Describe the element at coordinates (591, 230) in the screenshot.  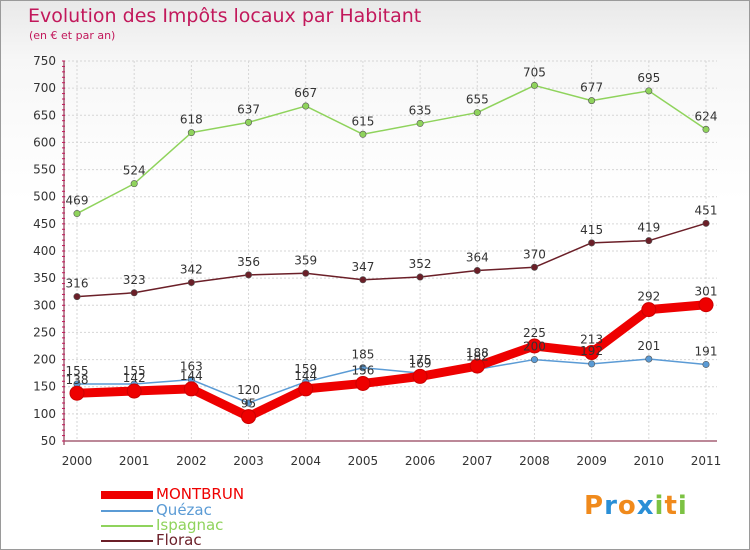
I see `data-label: 415` at that location.